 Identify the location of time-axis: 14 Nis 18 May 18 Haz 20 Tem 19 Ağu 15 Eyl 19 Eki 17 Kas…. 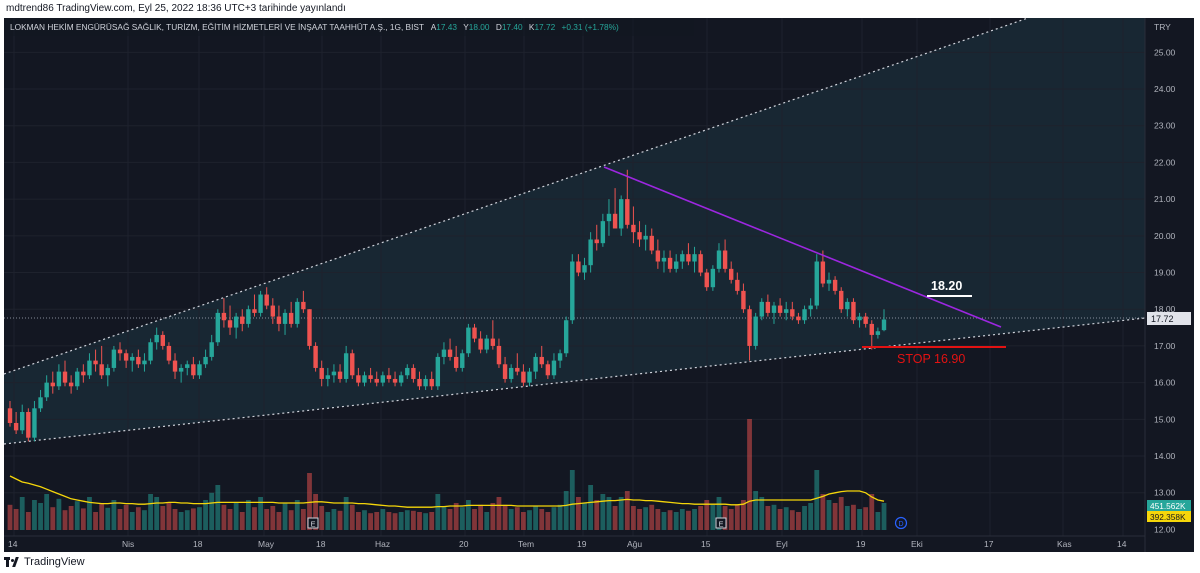
(567, 544).